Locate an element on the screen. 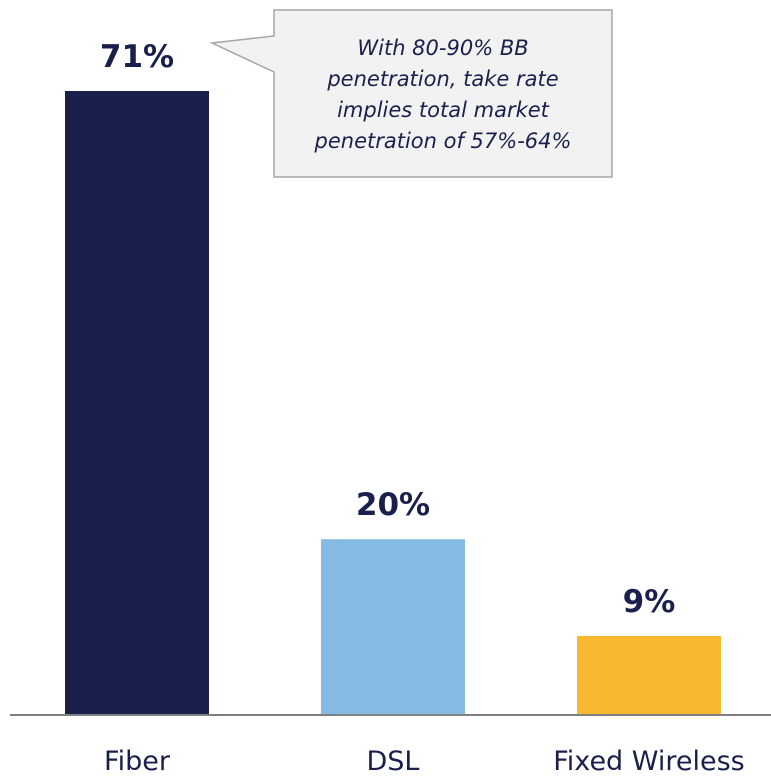 The image size is (771, 779). callout-box is located at coordinates (411, 93).